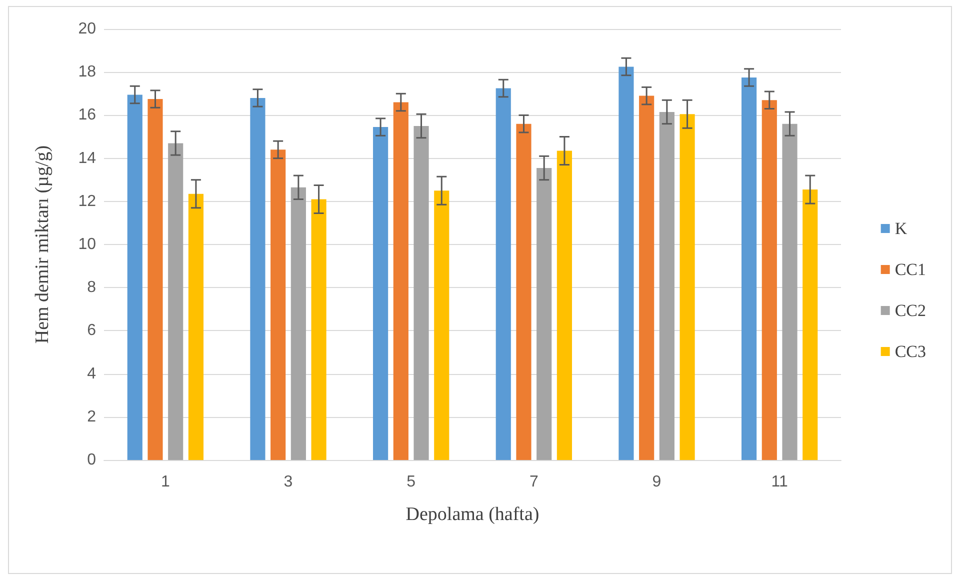  I want to click on y-tick-label: 14, so click(87, 158).